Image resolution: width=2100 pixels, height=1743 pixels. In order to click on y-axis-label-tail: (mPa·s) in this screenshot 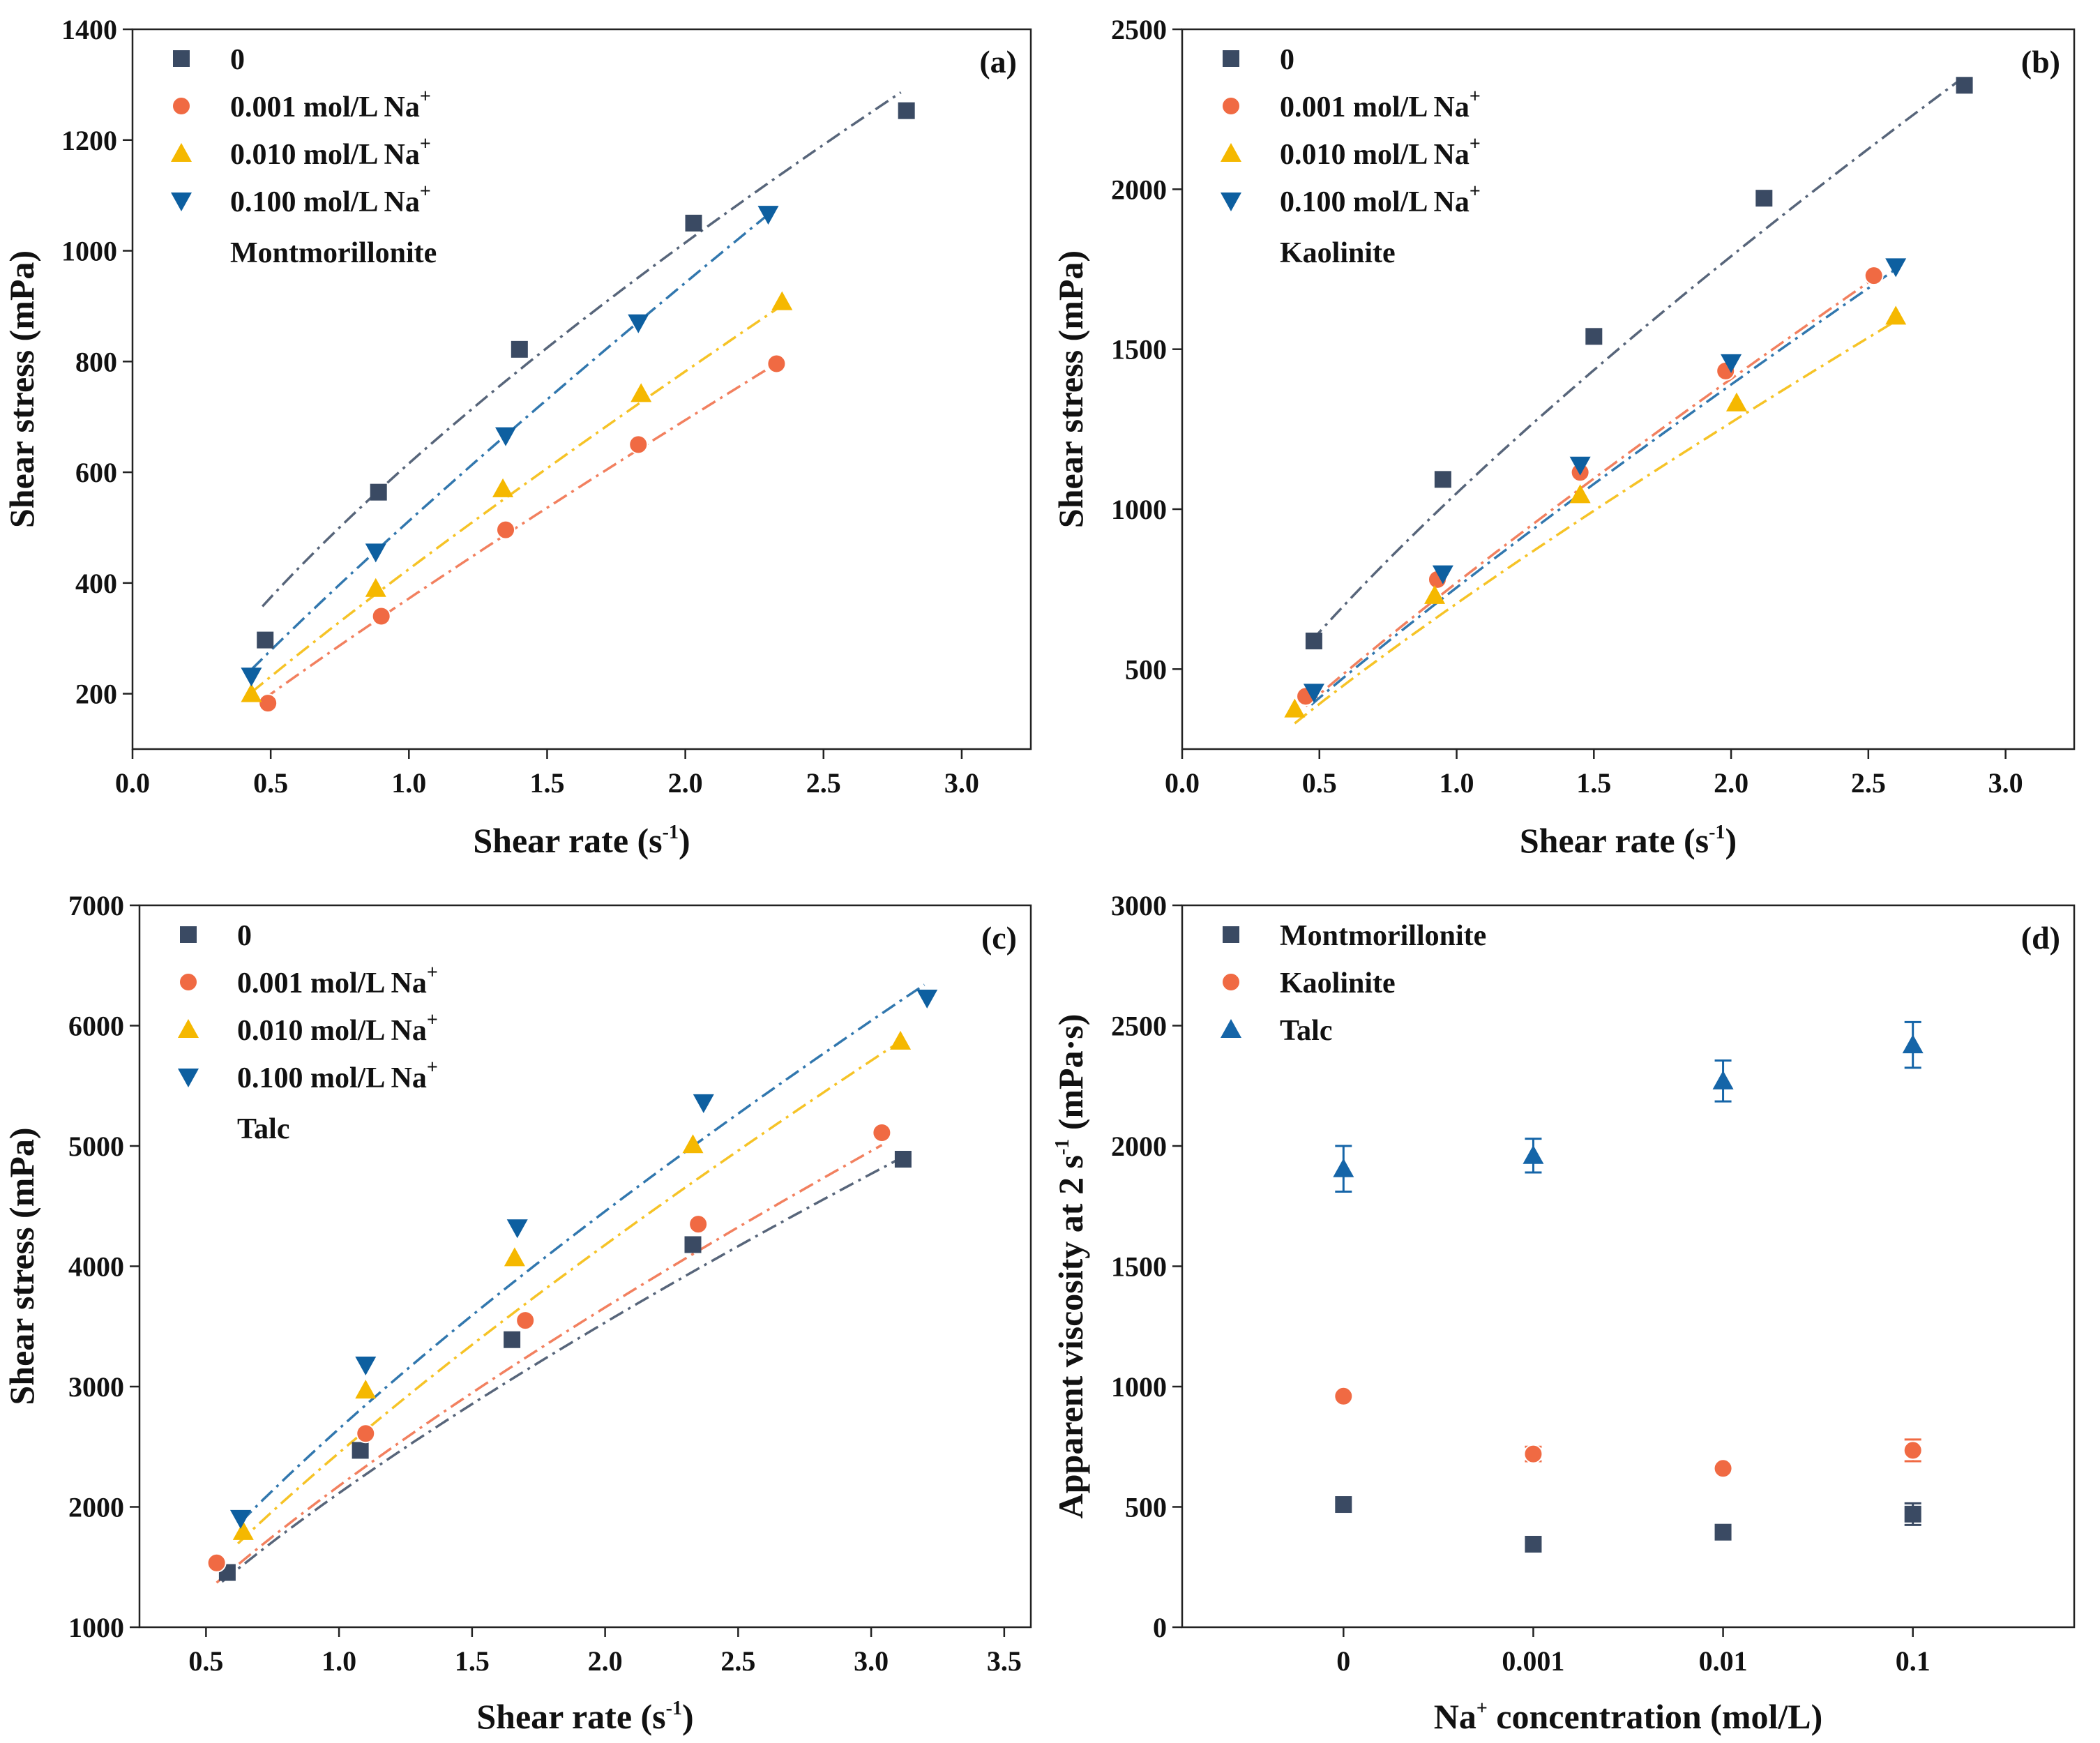, I will do `click(1071, 1076)`.